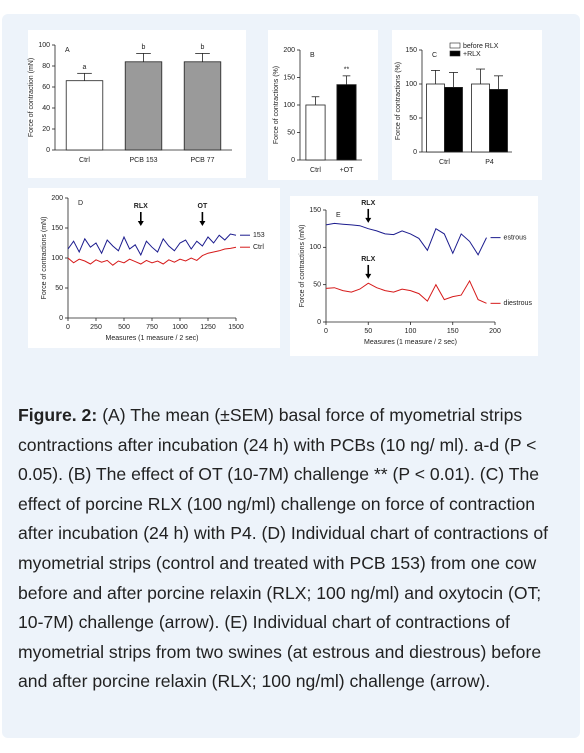  I want to click on legend-label: +RLX, so click(472, 54).